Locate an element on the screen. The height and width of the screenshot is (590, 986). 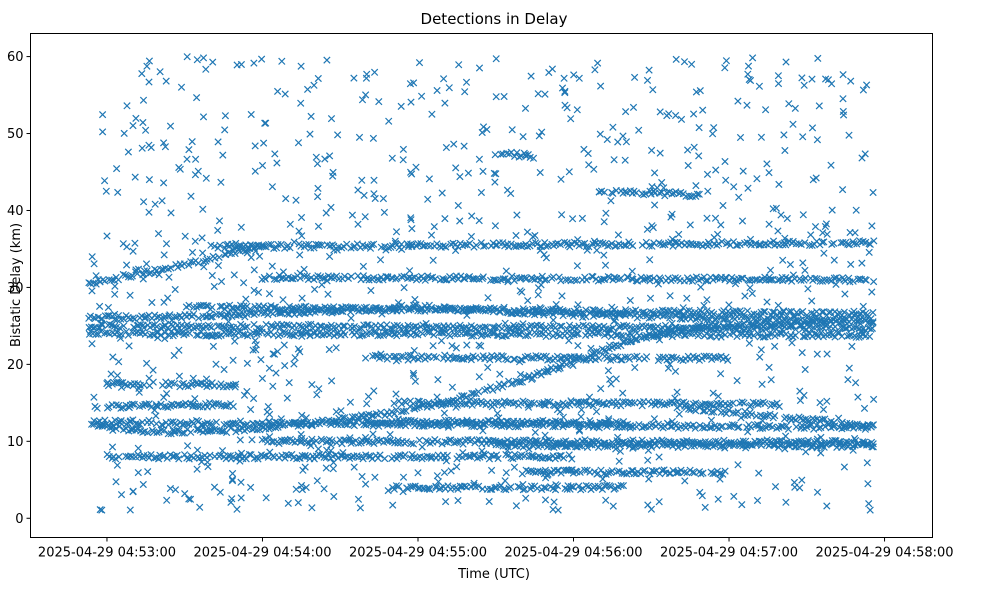
y-tick-label: 10 is located at coordinates (15, 442).